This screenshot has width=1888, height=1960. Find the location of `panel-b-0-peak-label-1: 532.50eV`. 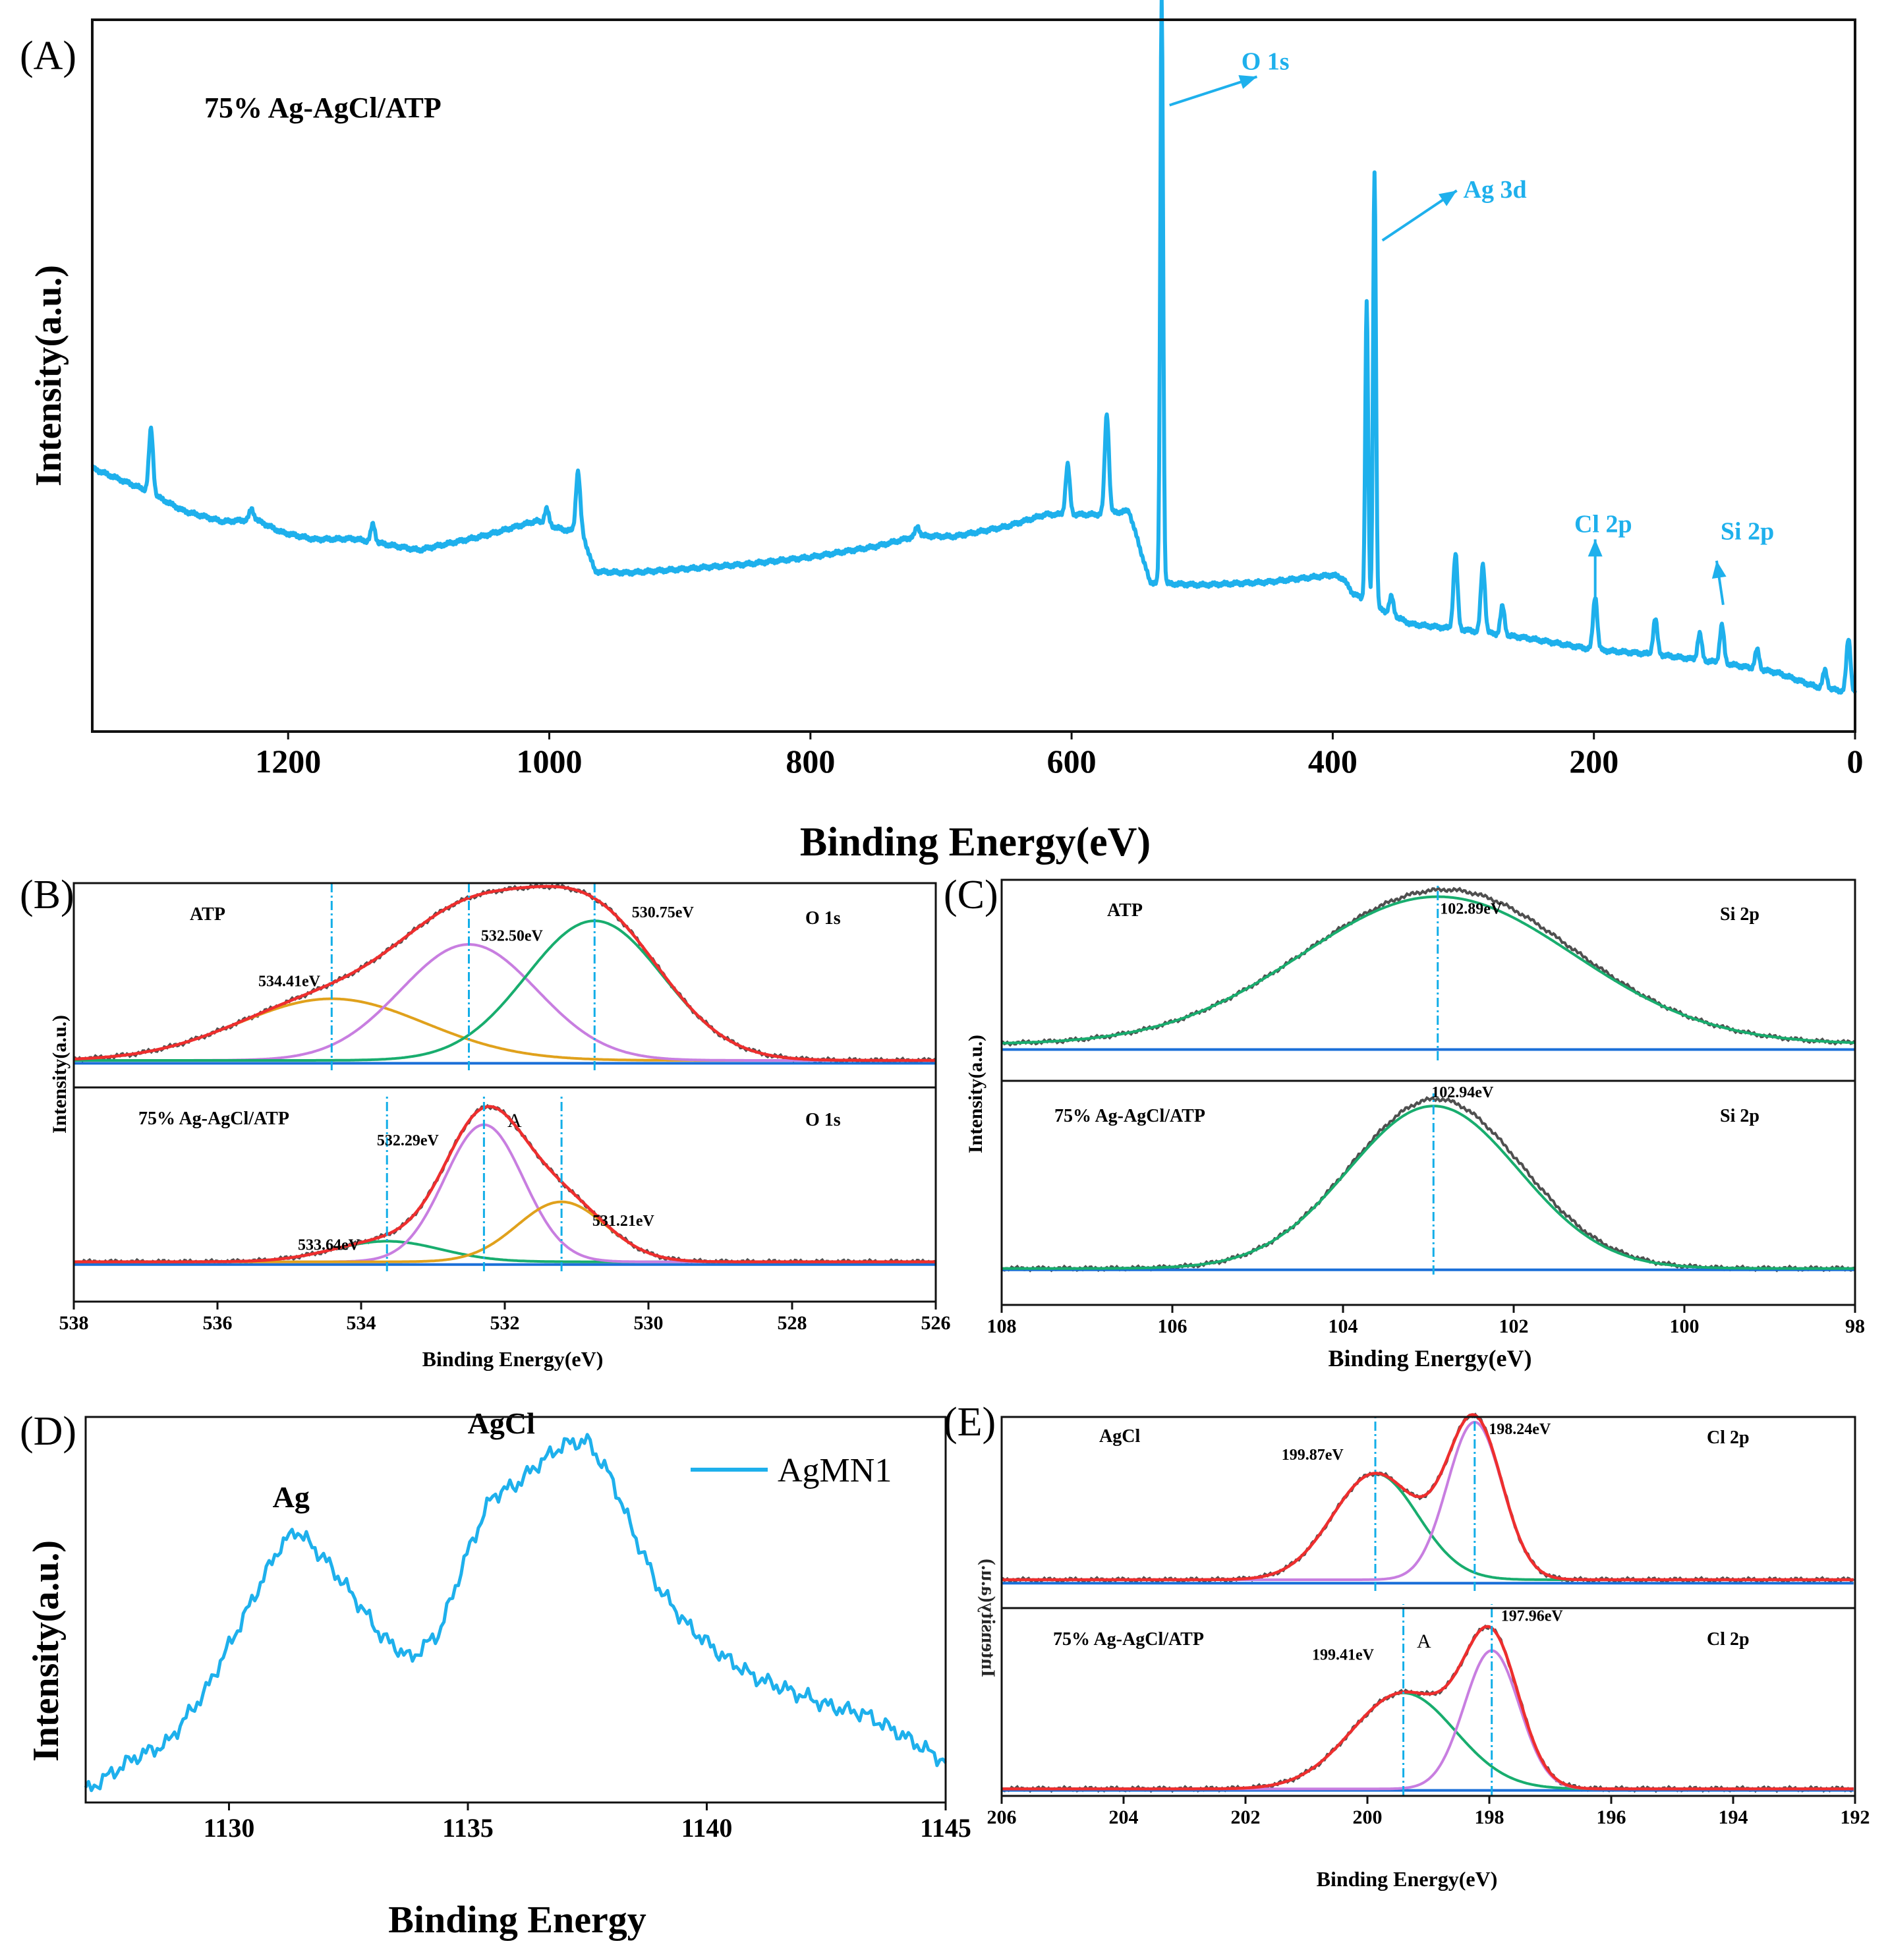

panel-b-0-peak-label-1: 532.50eV is located at coordinates (512, 937).